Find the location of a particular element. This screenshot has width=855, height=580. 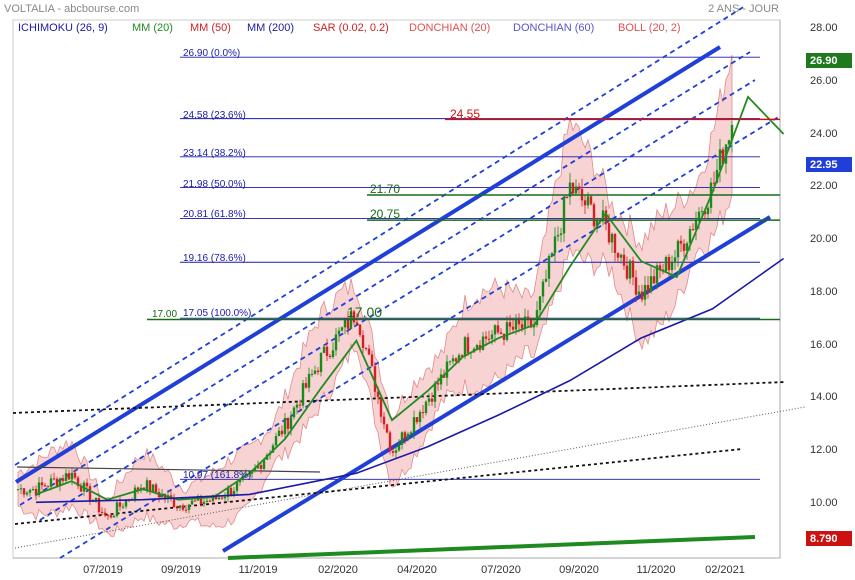

x-tick: 07/2020 is located at coordinates (501, 570).